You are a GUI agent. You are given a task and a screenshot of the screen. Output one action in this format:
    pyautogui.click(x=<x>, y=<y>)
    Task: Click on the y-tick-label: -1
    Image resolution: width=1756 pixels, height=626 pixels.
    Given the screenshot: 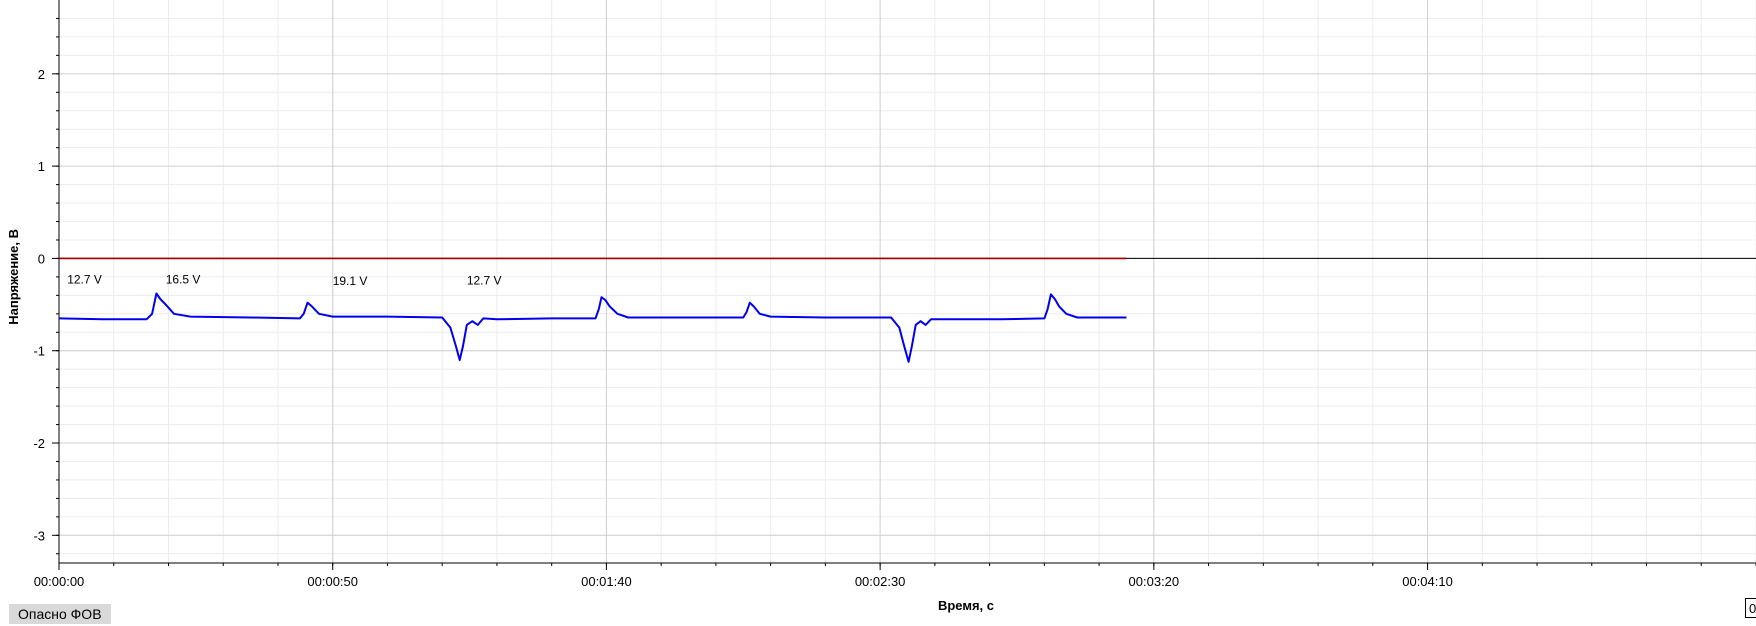 What is the action you would take?
    pyautogui.click(x=39, y=351)
    